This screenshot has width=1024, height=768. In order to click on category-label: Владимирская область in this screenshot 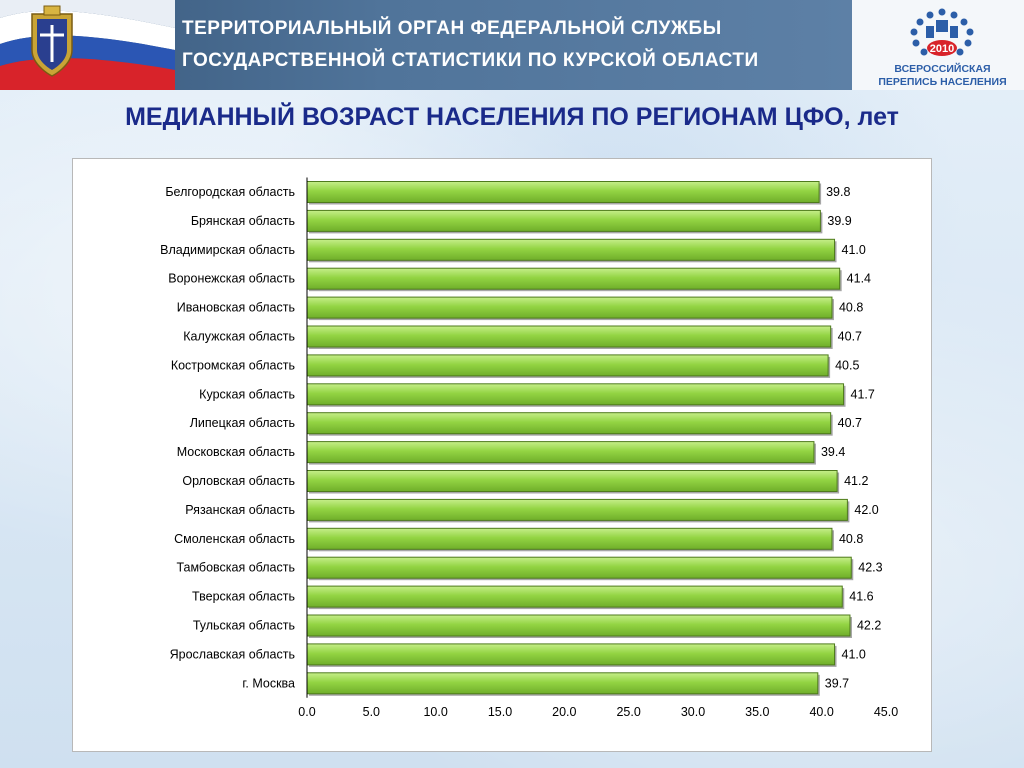, I will do `click(227, 250)`.